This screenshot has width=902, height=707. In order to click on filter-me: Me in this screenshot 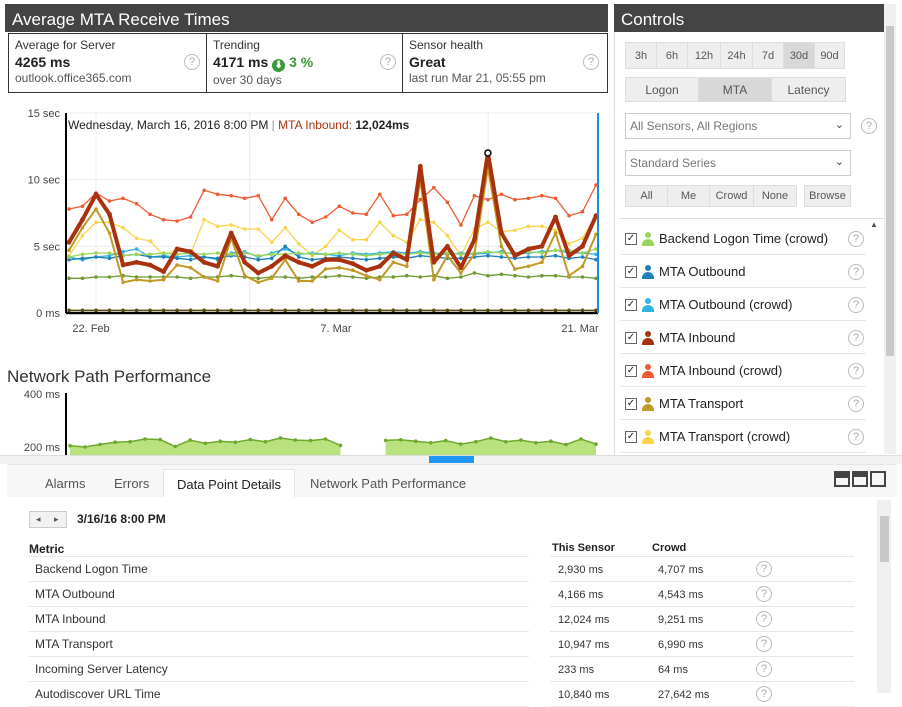, I will do `click(689, 196)`.